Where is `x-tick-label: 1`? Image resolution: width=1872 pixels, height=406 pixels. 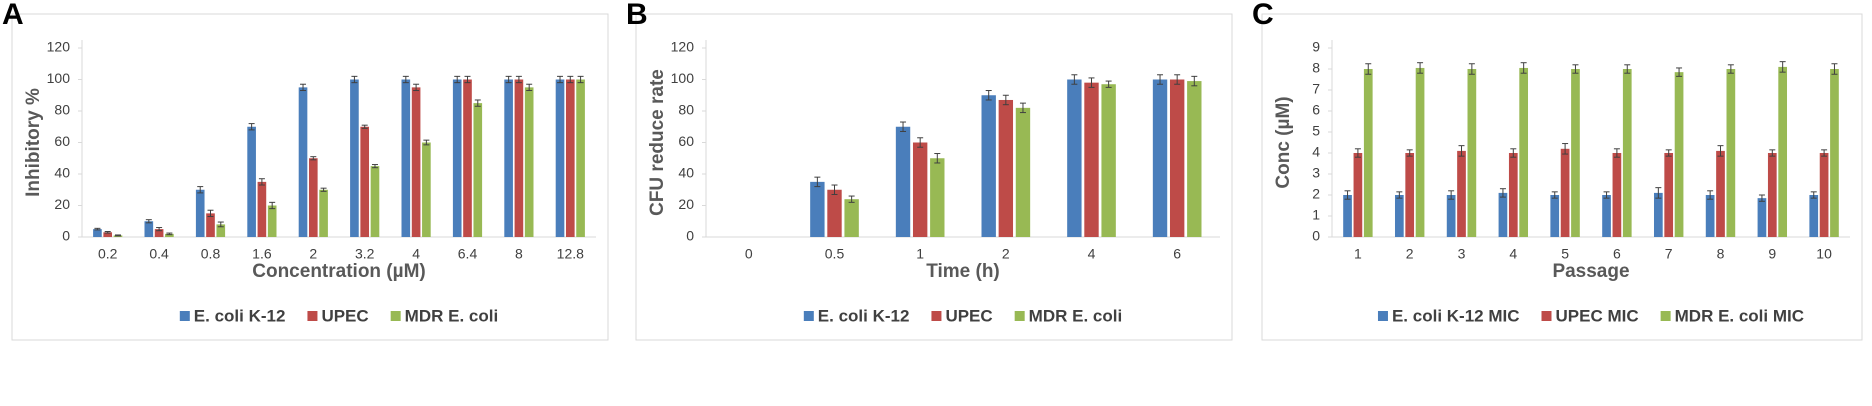
x-tick-label: 1 is located at coordinates (1358, 254).